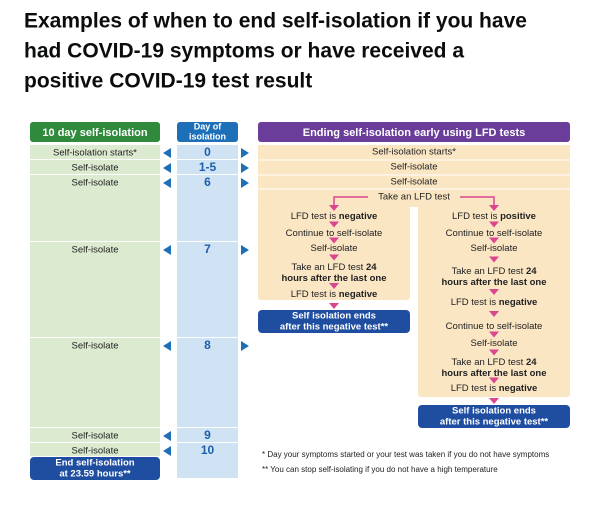  Describe the element at coordinates (207, 132) in the screenshot. I see `day-header` at that location.